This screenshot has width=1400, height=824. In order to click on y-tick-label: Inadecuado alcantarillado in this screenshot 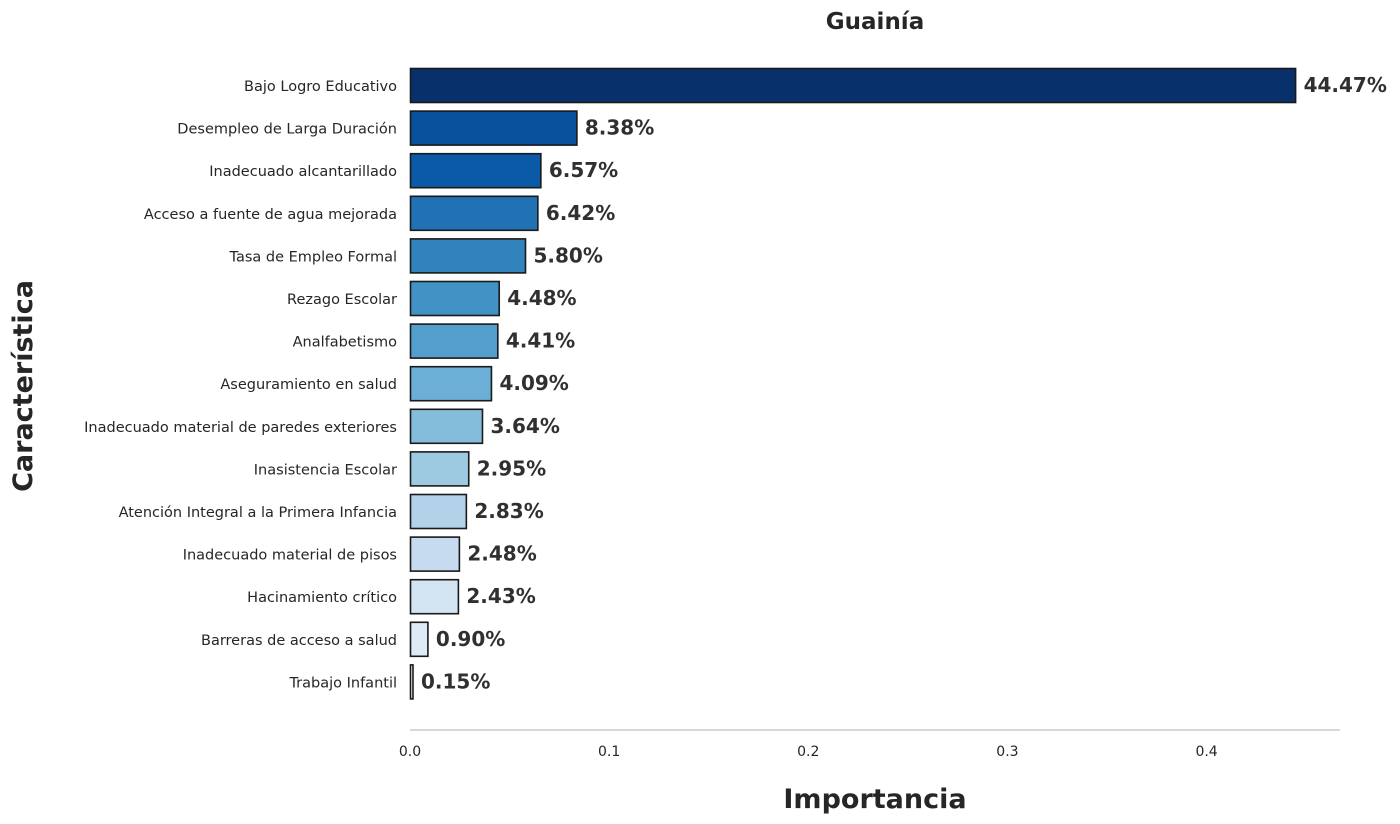, I will do `click(303, 172)`.